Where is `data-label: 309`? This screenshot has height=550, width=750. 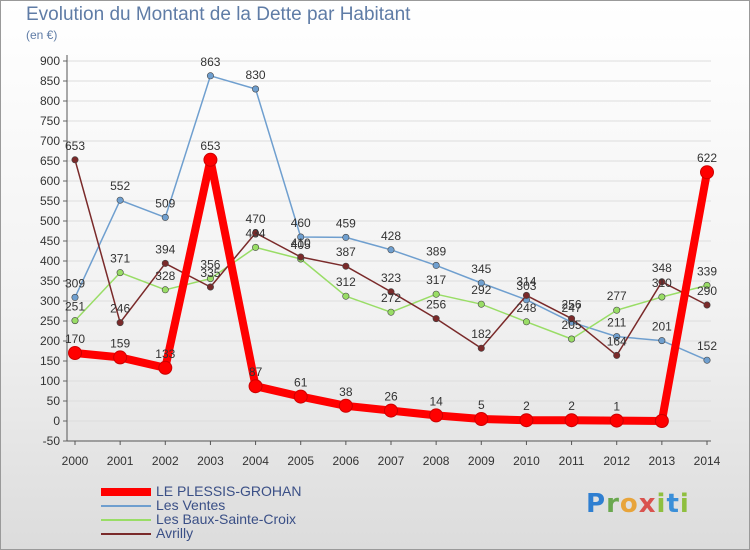
data-label: 309 is located at coordinates (75, 283).